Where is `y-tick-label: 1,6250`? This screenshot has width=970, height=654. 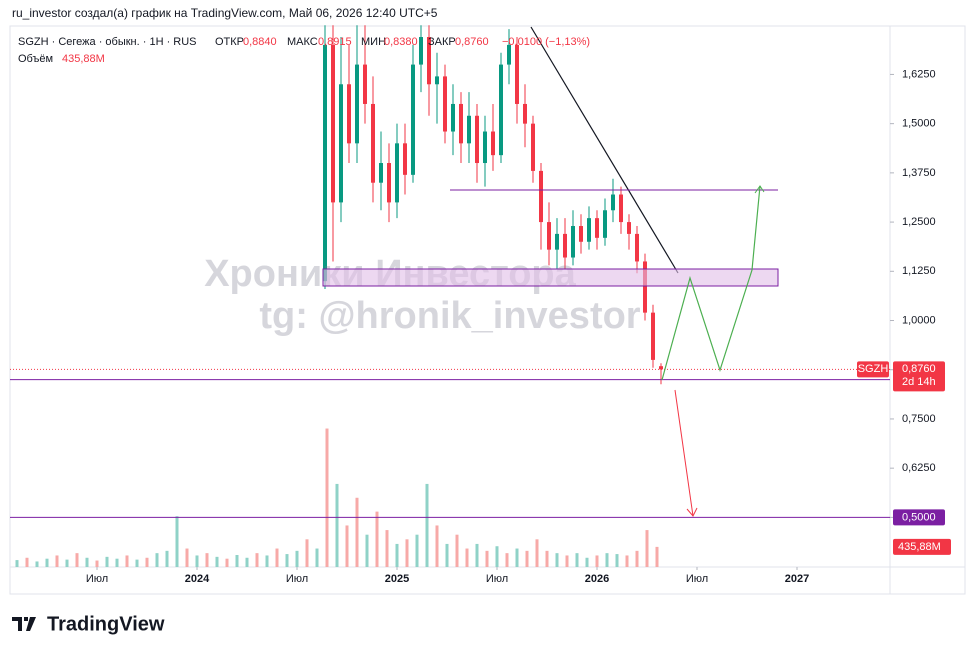
y-tick-label: 1,6250 is located at coordinates (919, 74).